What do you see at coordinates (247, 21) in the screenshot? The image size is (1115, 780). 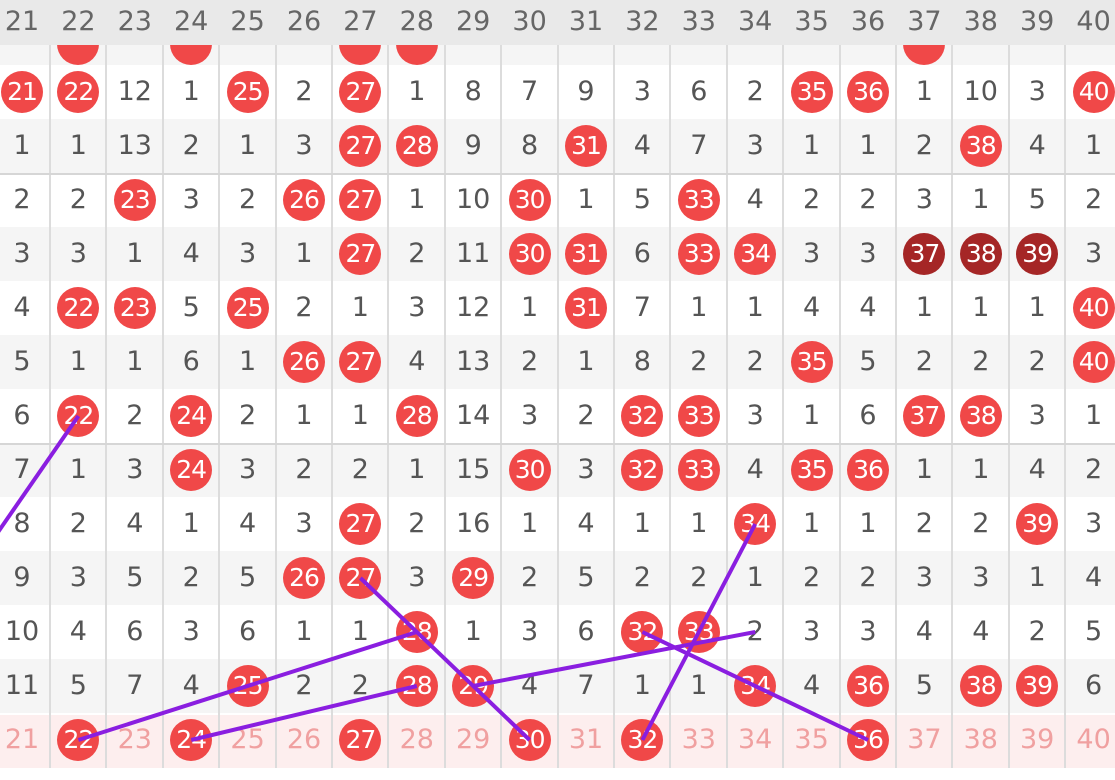 I see `column-label: 25` at bounding box center [247, 21].